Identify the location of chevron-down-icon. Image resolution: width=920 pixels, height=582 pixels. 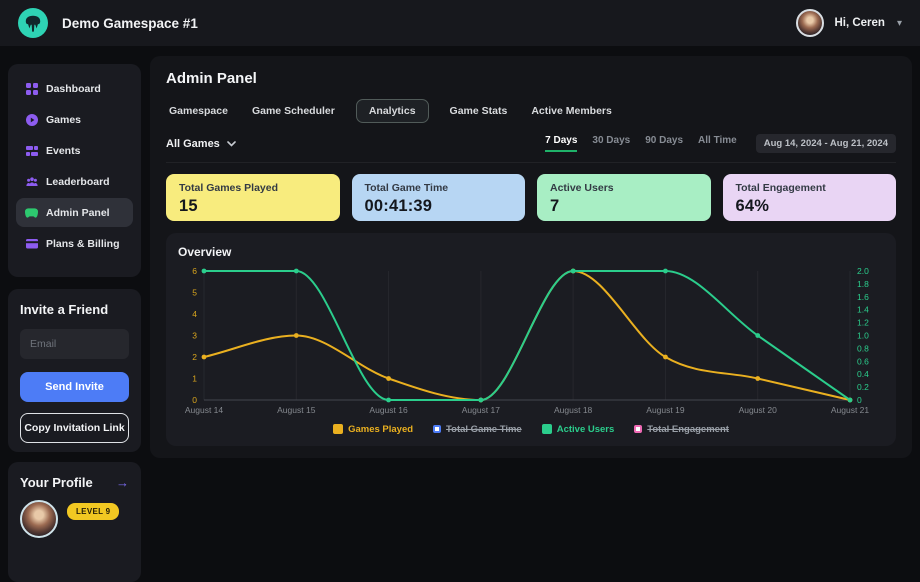
(231, 143).